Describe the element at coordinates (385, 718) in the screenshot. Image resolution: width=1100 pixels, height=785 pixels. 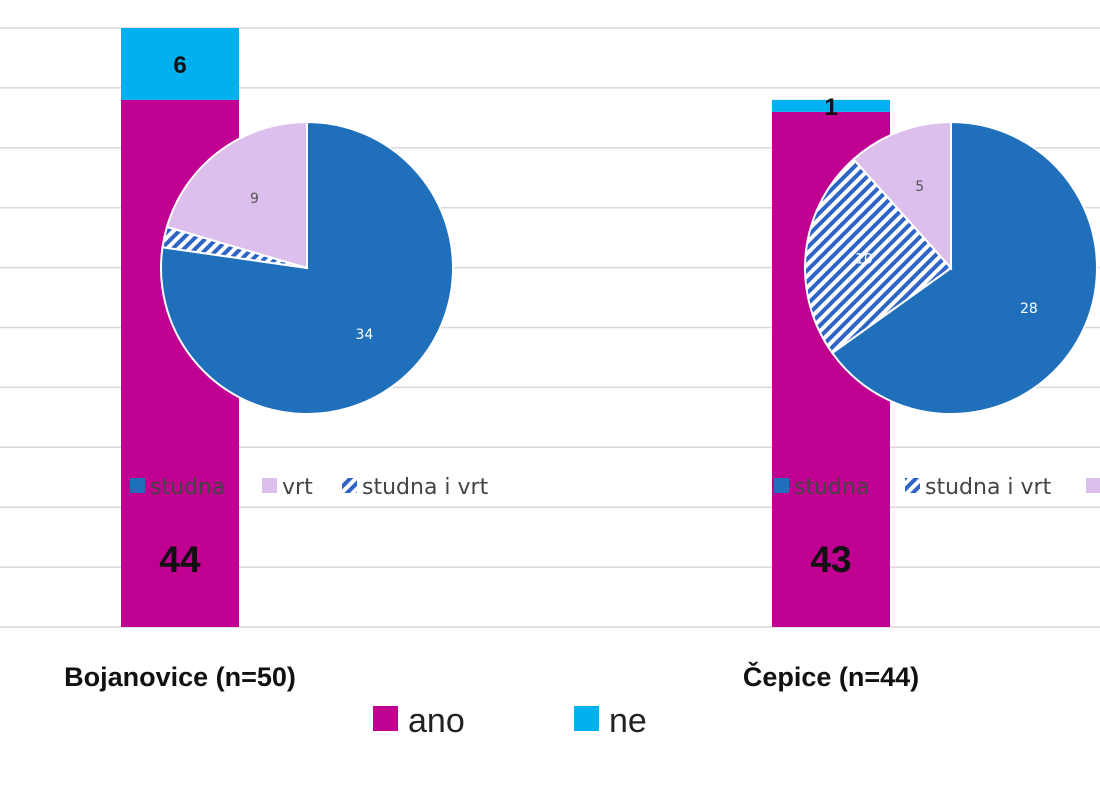
I see `legend-swatch-ano` at that location.